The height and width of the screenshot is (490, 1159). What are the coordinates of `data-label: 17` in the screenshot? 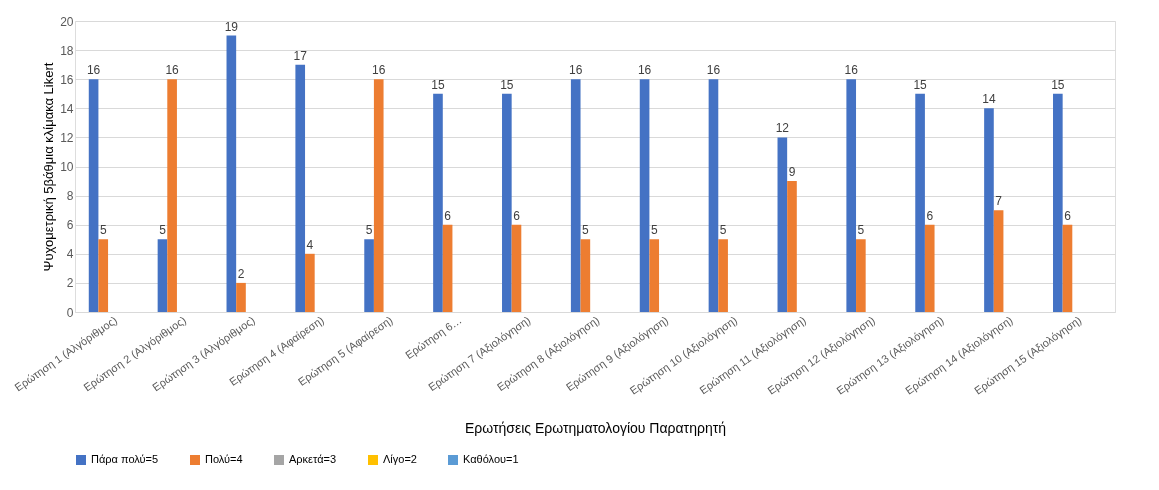 It's located at (300, 55).